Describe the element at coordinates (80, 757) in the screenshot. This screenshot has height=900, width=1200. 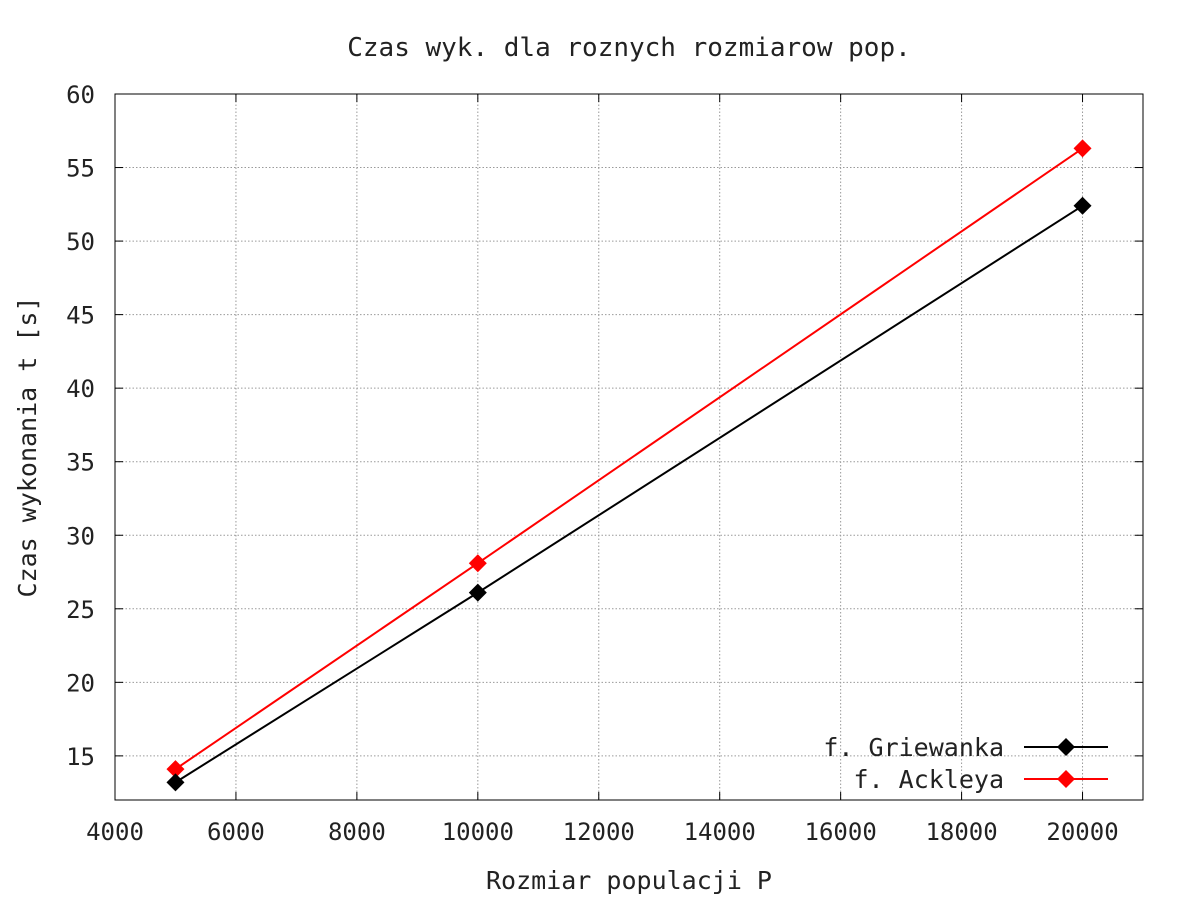
I see `y-tick-label: 15` at that location.